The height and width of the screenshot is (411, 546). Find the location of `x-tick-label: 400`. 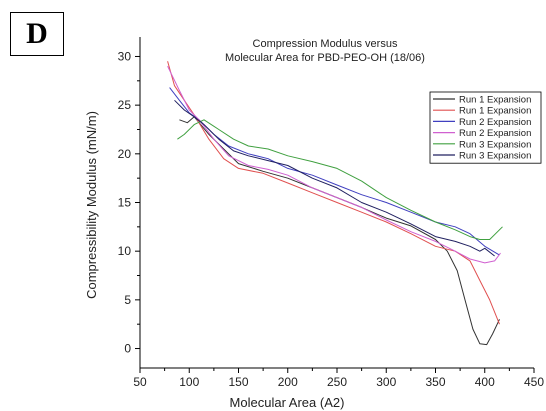

x-tick-label: 400 is located at coordinates (485, 382).